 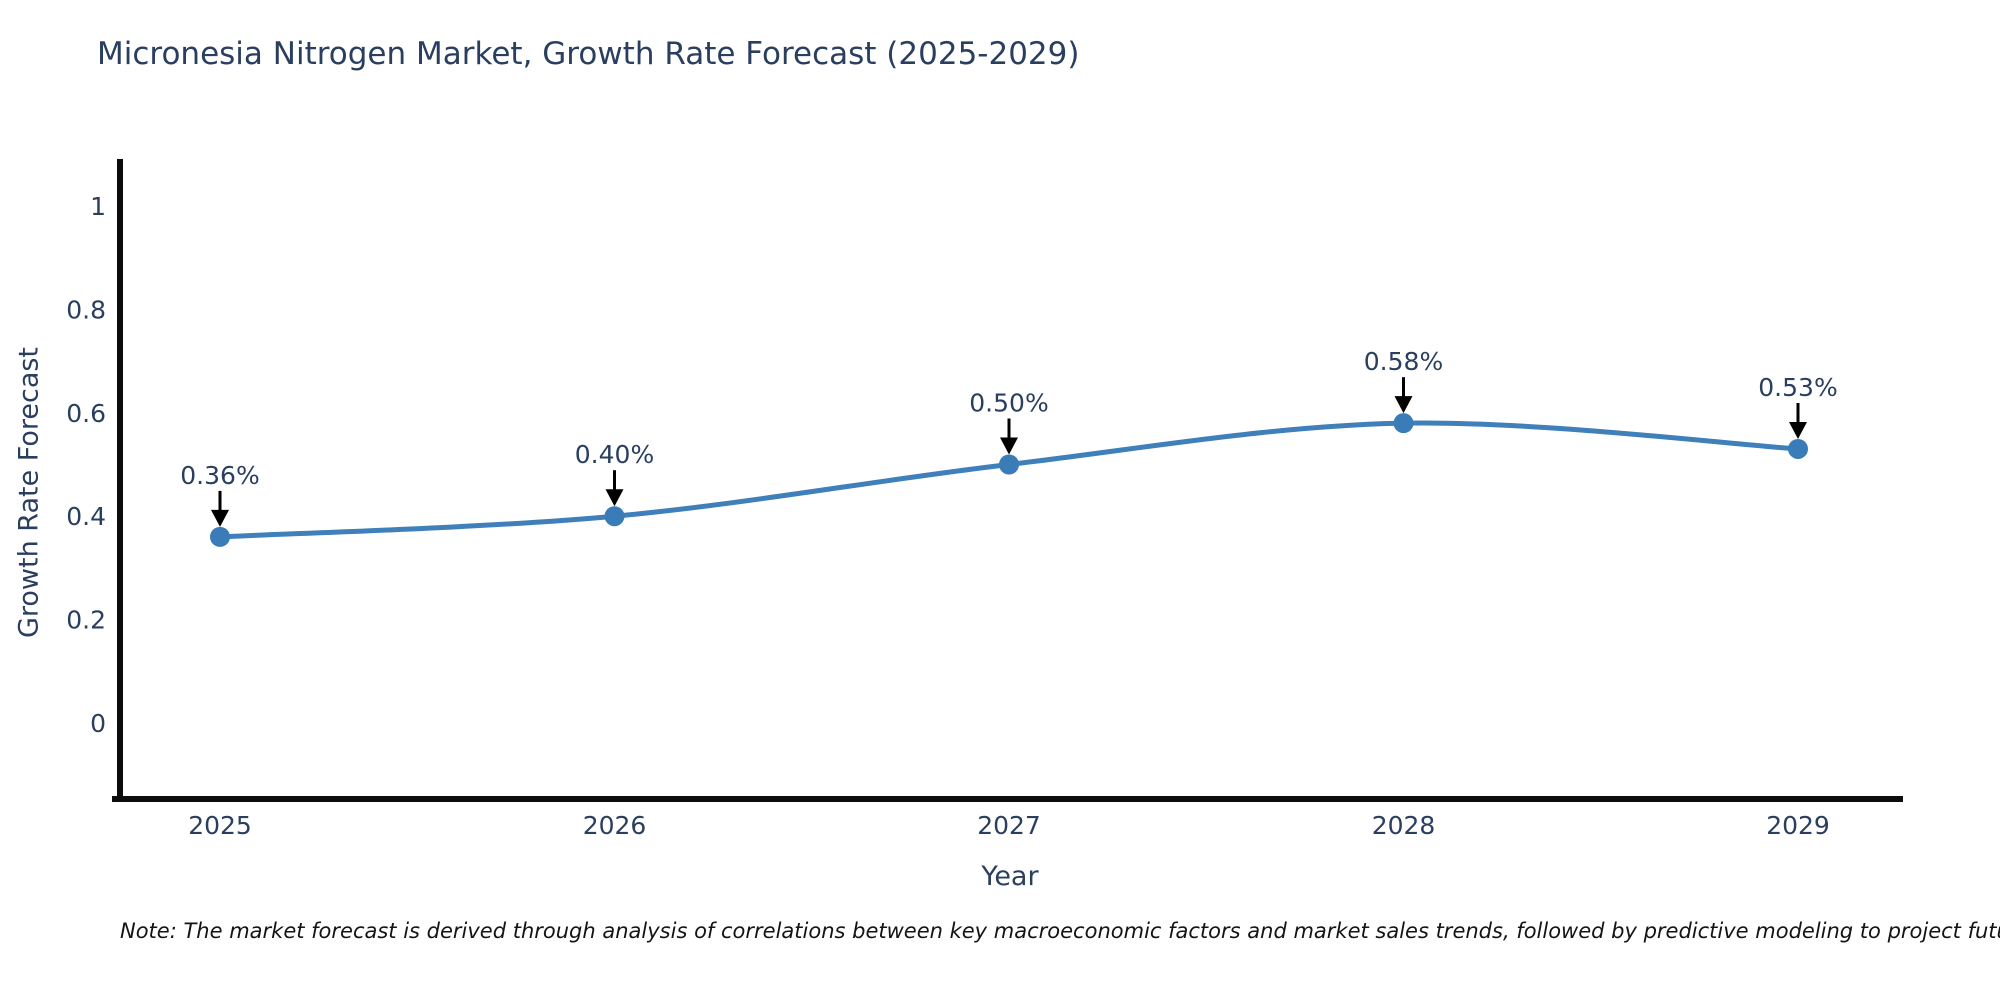 What do you see at coordinates (1009, 825) in the screenshot?
I see `x-tick-label: 2027` at bounding box center [1009, 825].